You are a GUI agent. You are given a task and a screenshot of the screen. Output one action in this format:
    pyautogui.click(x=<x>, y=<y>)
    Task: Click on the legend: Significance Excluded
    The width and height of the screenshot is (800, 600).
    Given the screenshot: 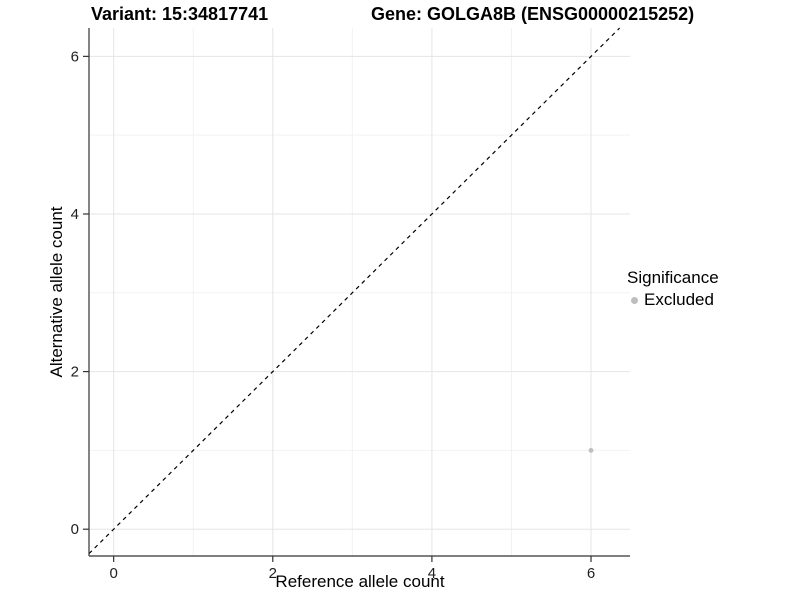 What is the action you would take?
    pyautogui.click(x=673, y=288)
    